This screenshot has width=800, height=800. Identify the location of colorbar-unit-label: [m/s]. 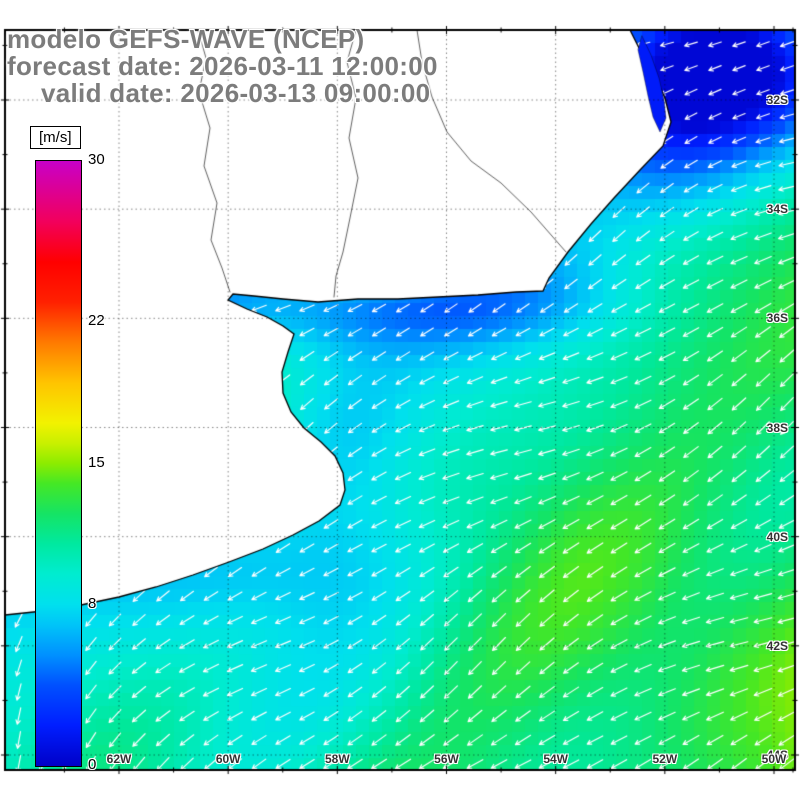
(55, 137).